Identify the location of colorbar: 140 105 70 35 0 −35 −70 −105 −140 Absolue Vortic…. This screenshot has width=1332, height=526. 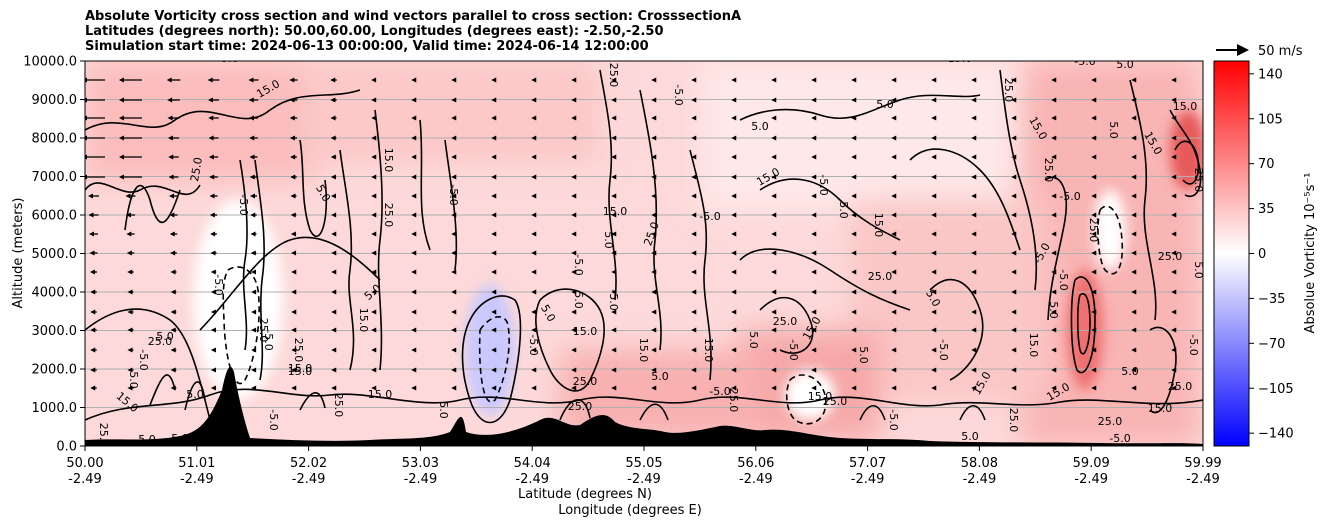
(1265, 253).